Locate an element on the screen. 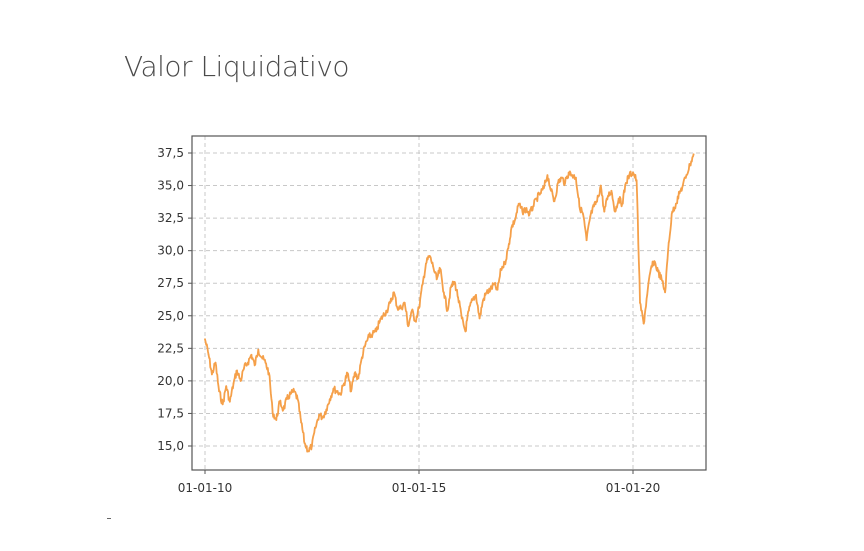 Image resolution: width=864 pixels, height=551 pixels. x-tick-label: 01-01-20 is located at coordinates (633, 488).